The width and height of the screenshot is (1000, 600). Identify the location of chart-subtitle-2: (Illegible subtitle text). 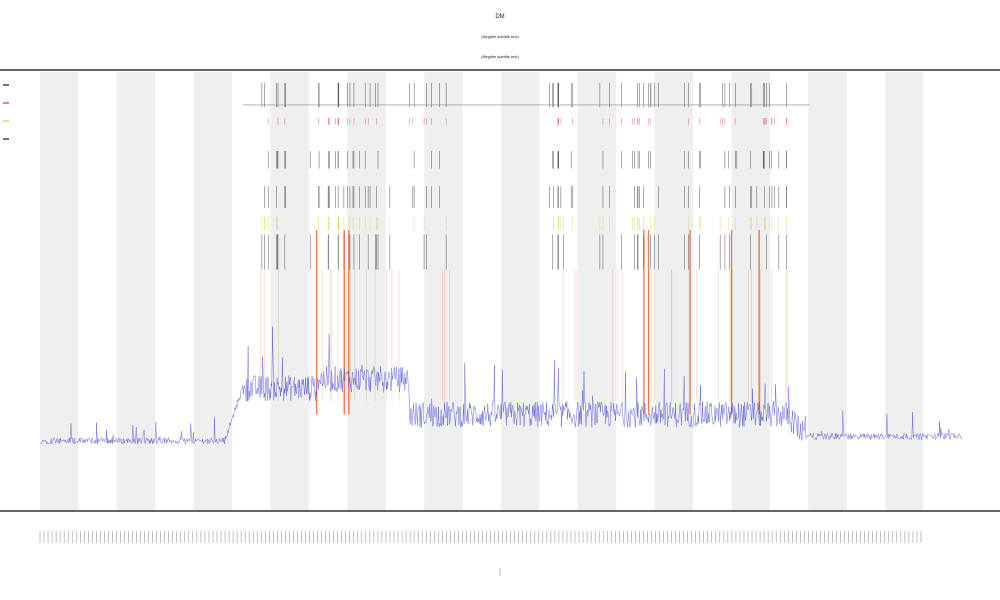
(500, 56).